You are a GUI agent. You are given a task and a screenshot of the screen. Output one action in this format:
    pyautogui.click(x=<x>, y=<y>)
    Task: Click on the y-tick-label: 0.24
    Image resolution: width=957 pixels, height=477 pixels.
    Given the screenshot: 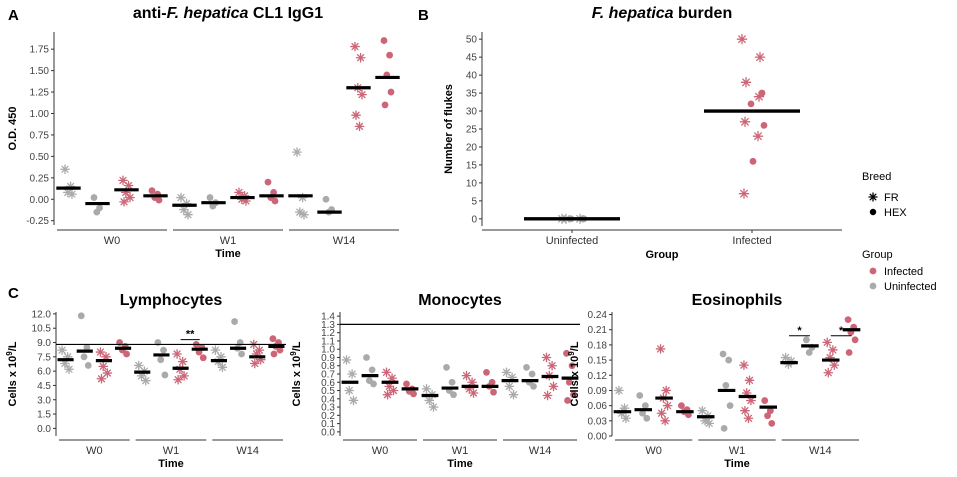 What is the action you would take?
    pyautogui.click(x=598, y=315)
    